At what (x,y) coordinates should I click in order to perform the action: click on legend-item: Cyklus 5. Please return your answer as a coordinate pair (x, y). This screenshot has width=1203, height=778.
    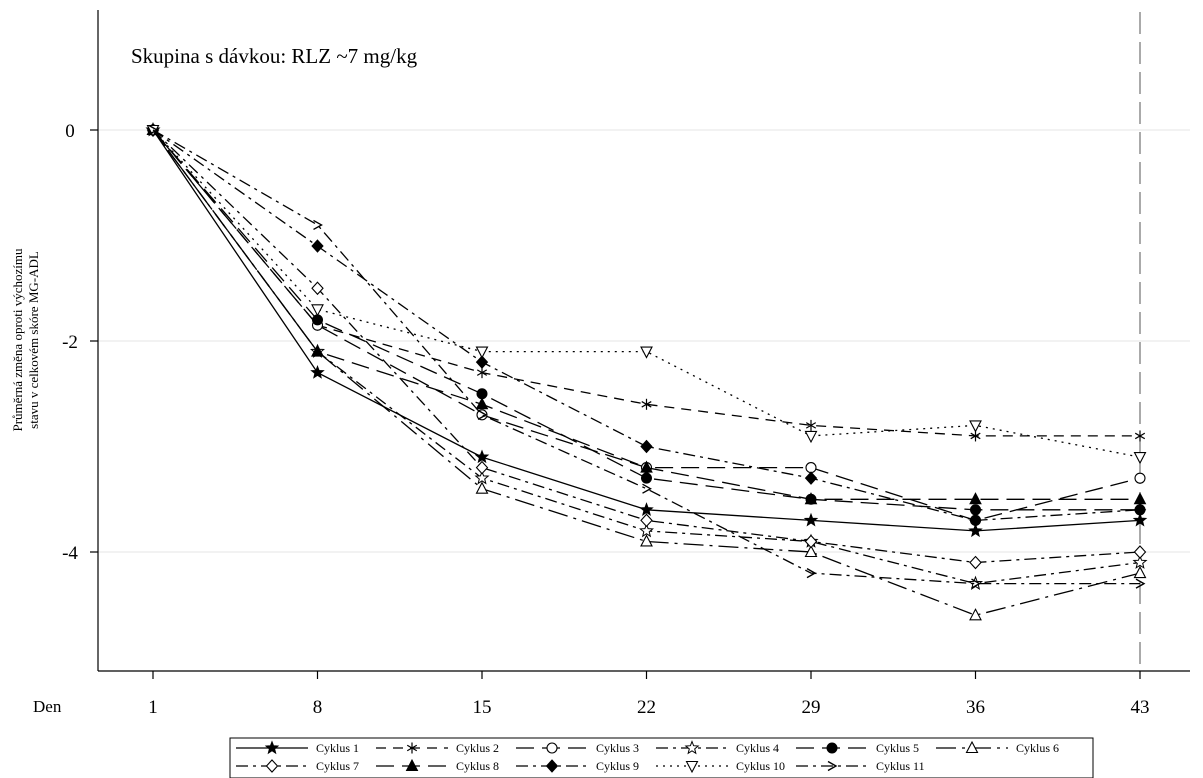
    Looking at the image, I should click on (857, 748).